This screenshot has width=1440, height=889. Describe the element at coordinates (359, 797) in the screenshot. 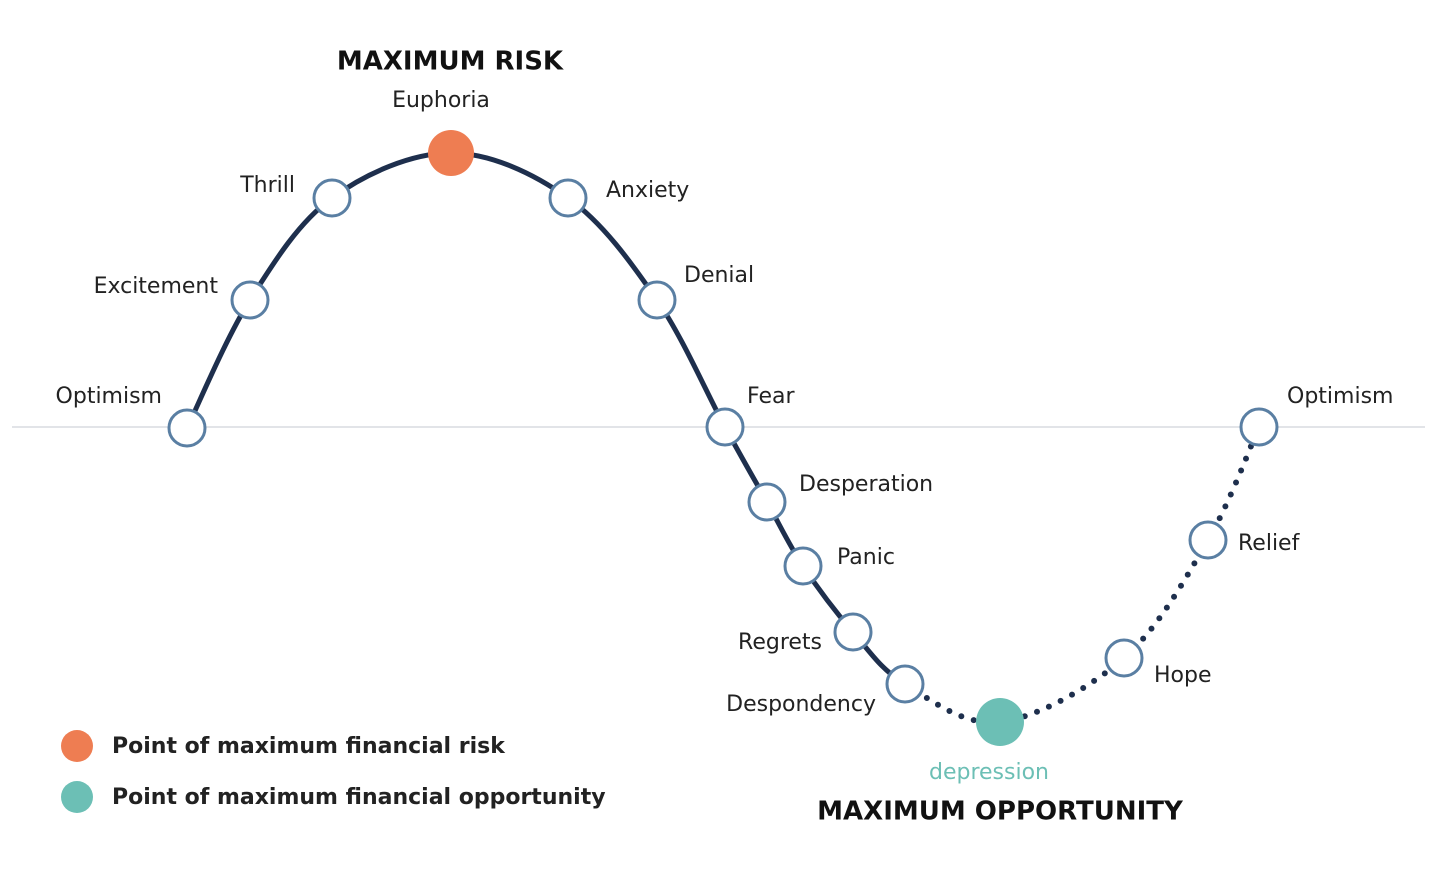

I see `legend-label: Point of maximum financial opportunity` at that location.